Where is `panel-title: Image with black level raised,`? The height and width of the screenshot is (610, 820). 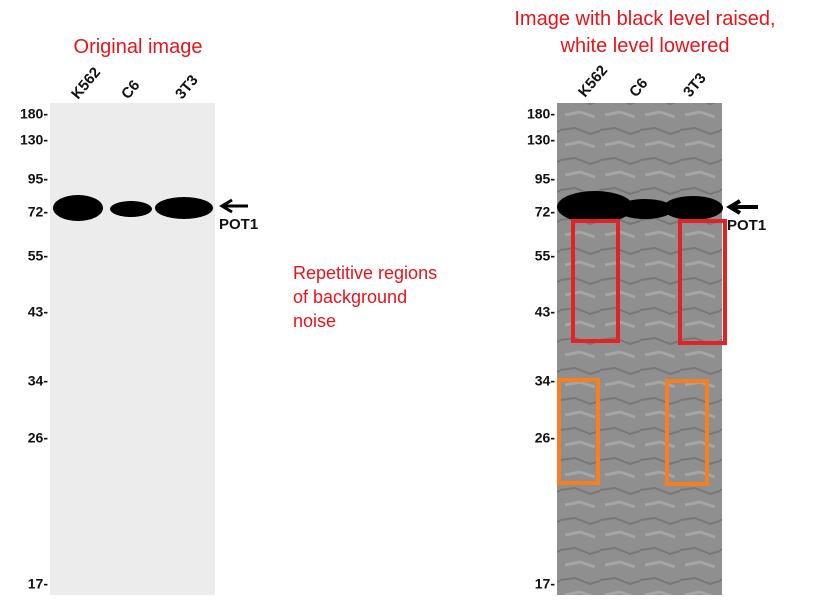
panel-title: Image with black level raised, is located at coordinates (644, 19).